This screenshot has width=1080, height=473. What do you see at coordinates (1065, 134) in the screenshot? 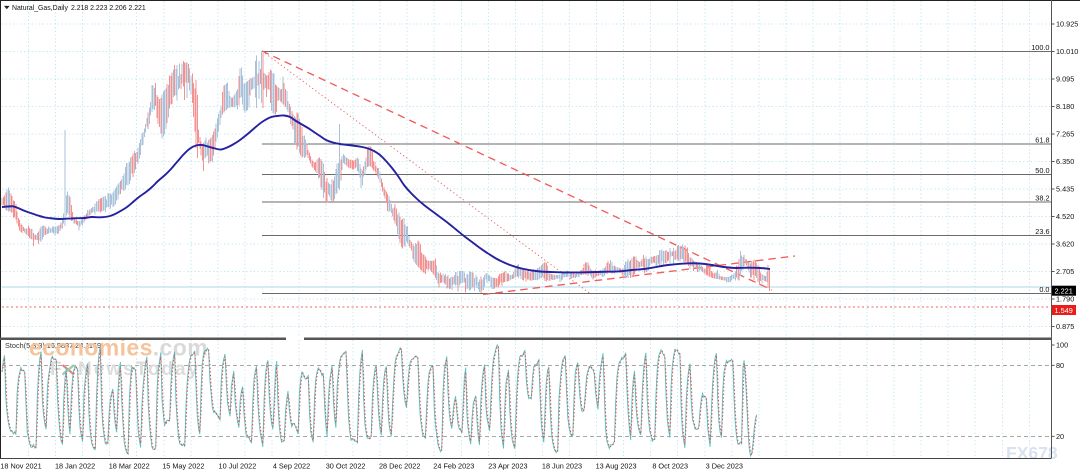
I see `svg-text: 7.265` at bounding box center [1065, 134].